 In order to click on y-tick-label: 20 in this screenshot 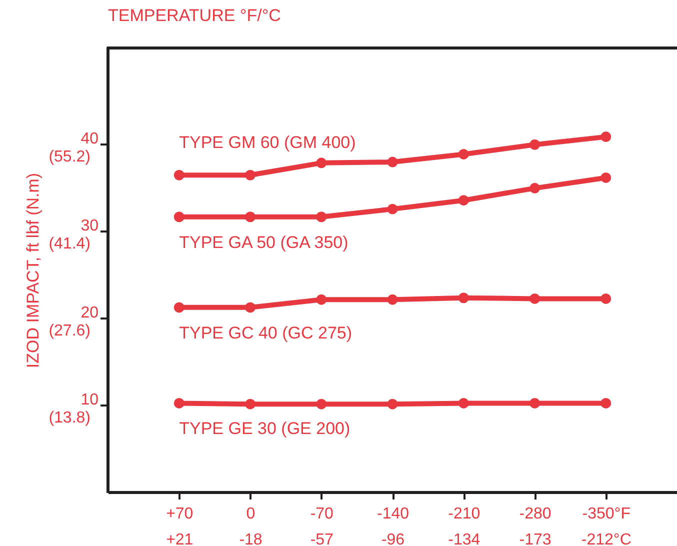, I will do `click(89, 313)`.